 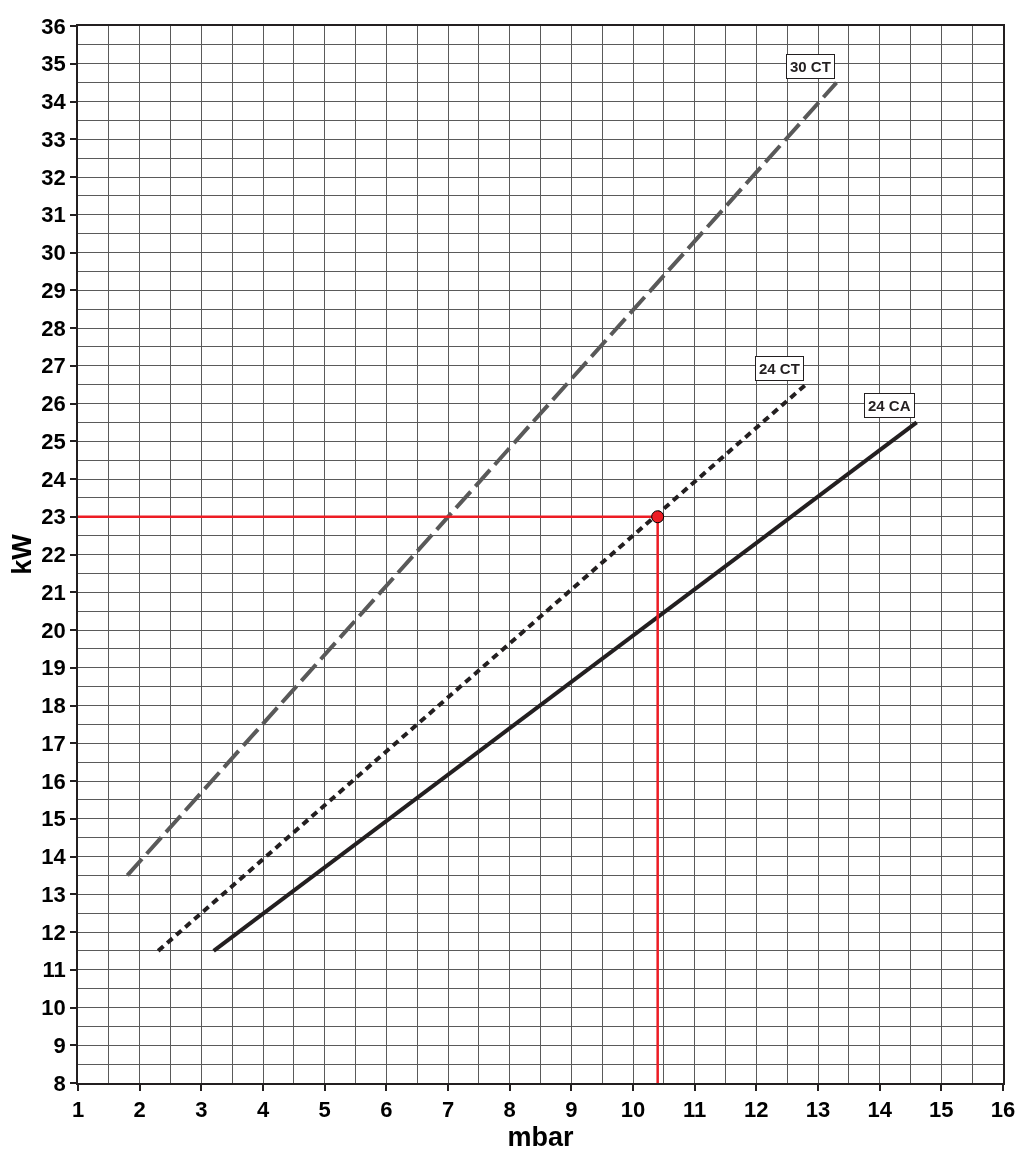 What do you see at coordinates (263, 1110) in the screenshot?
I see `x-tick-label: 4` at bounding box center [263, 1110].